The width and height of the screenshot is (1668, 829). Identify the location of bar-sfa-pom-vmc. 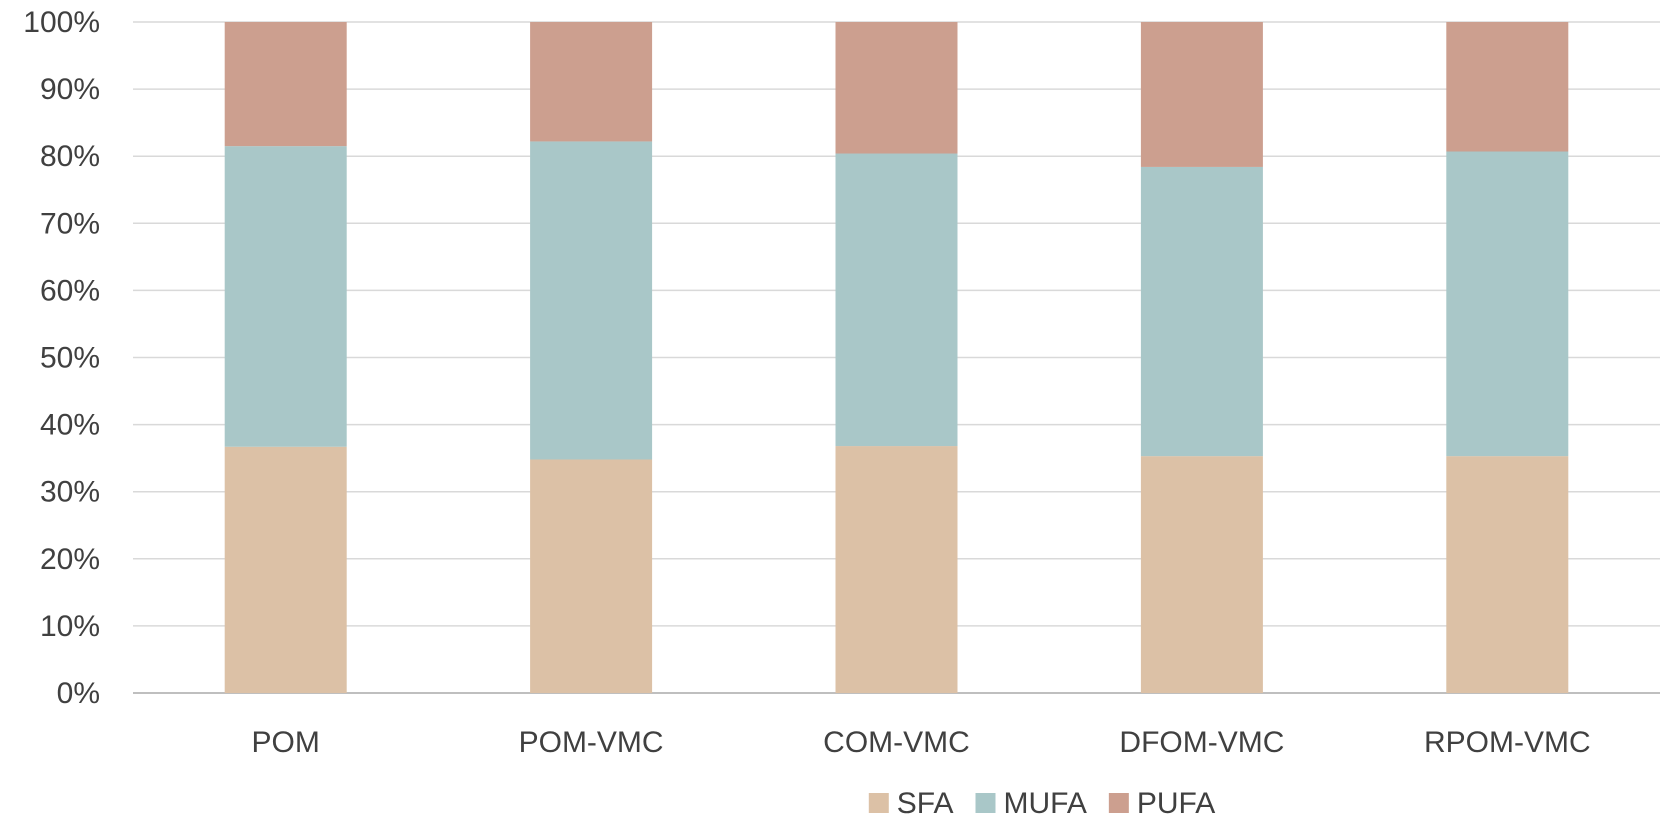
(591, 576).